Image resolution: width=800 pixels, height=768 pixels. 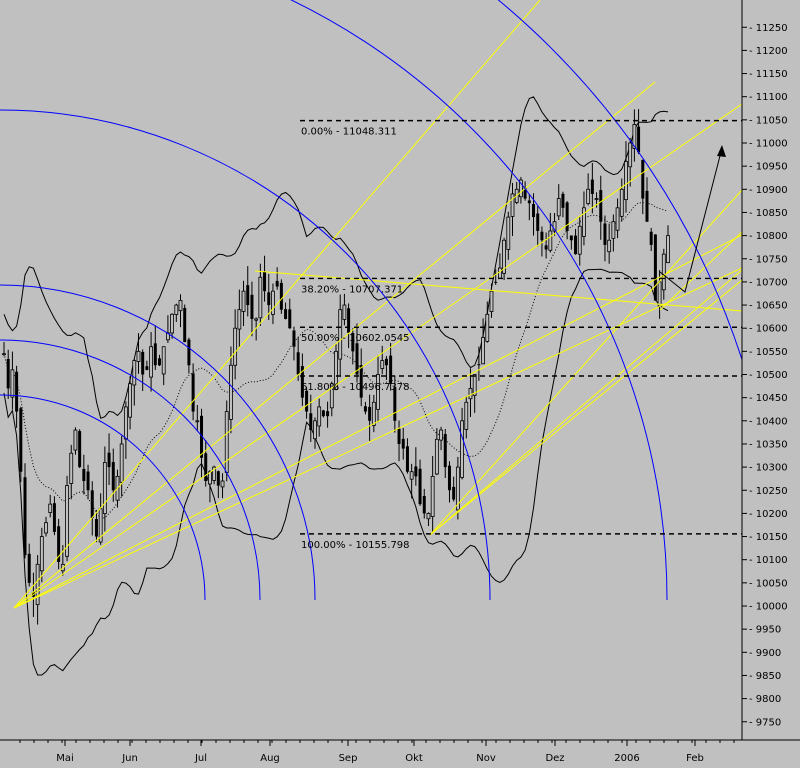 What do you see at coordinates (765, 630) in the screenshot?
I see `y-tick-label: - 9950` at bounding box center [765, 630].